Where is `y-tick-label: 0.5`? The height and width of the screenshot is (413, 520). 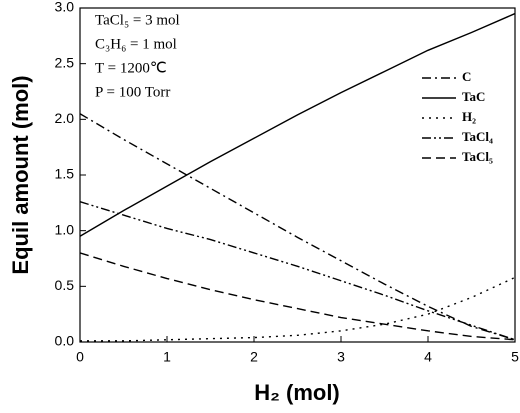
y-tick-label: 0.5 is located at coordinates (65, 285).